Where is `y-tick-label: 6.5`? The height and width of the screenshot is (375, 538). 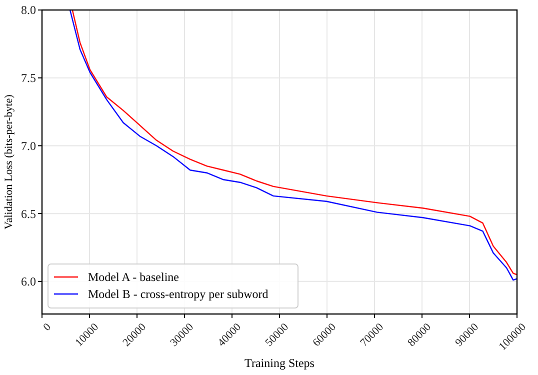
y-tick-label: 6.5 is located at coordinates (28, 213).